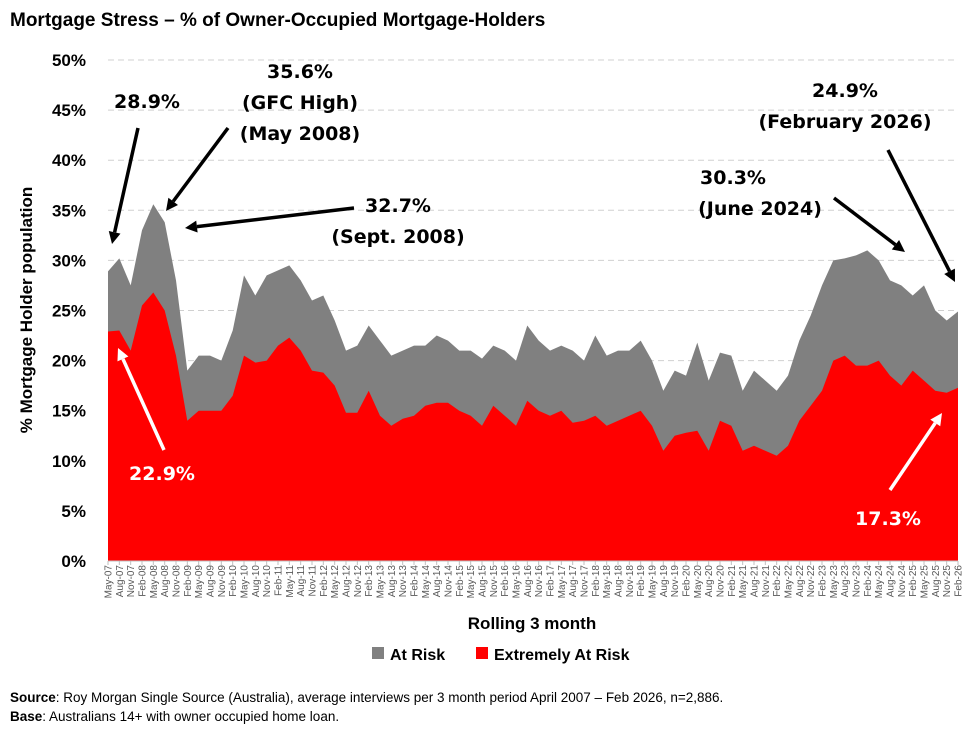 The width and height of the screenshot is (977, 742). I want to click on x-tick-label: May-13, so click(381, 582).